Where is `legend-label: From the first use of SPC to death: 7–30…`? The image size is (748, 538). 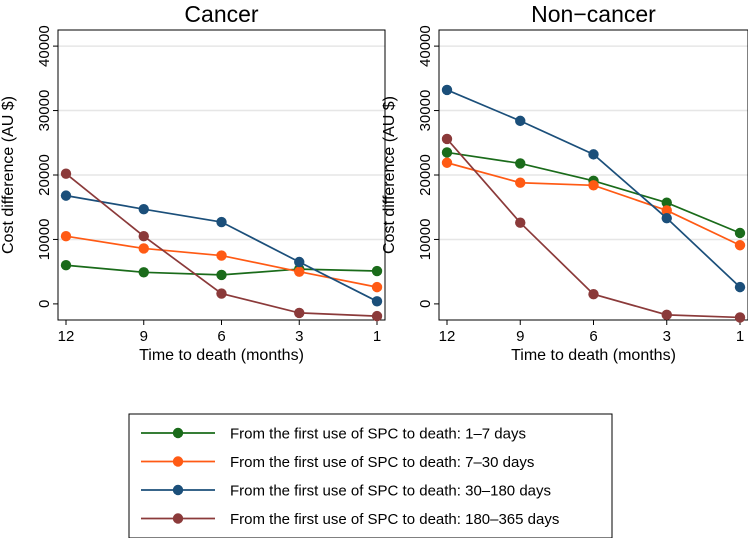 legend-label: From the first use of SPC to death: 7–30… is located at coordinates (382, 462).